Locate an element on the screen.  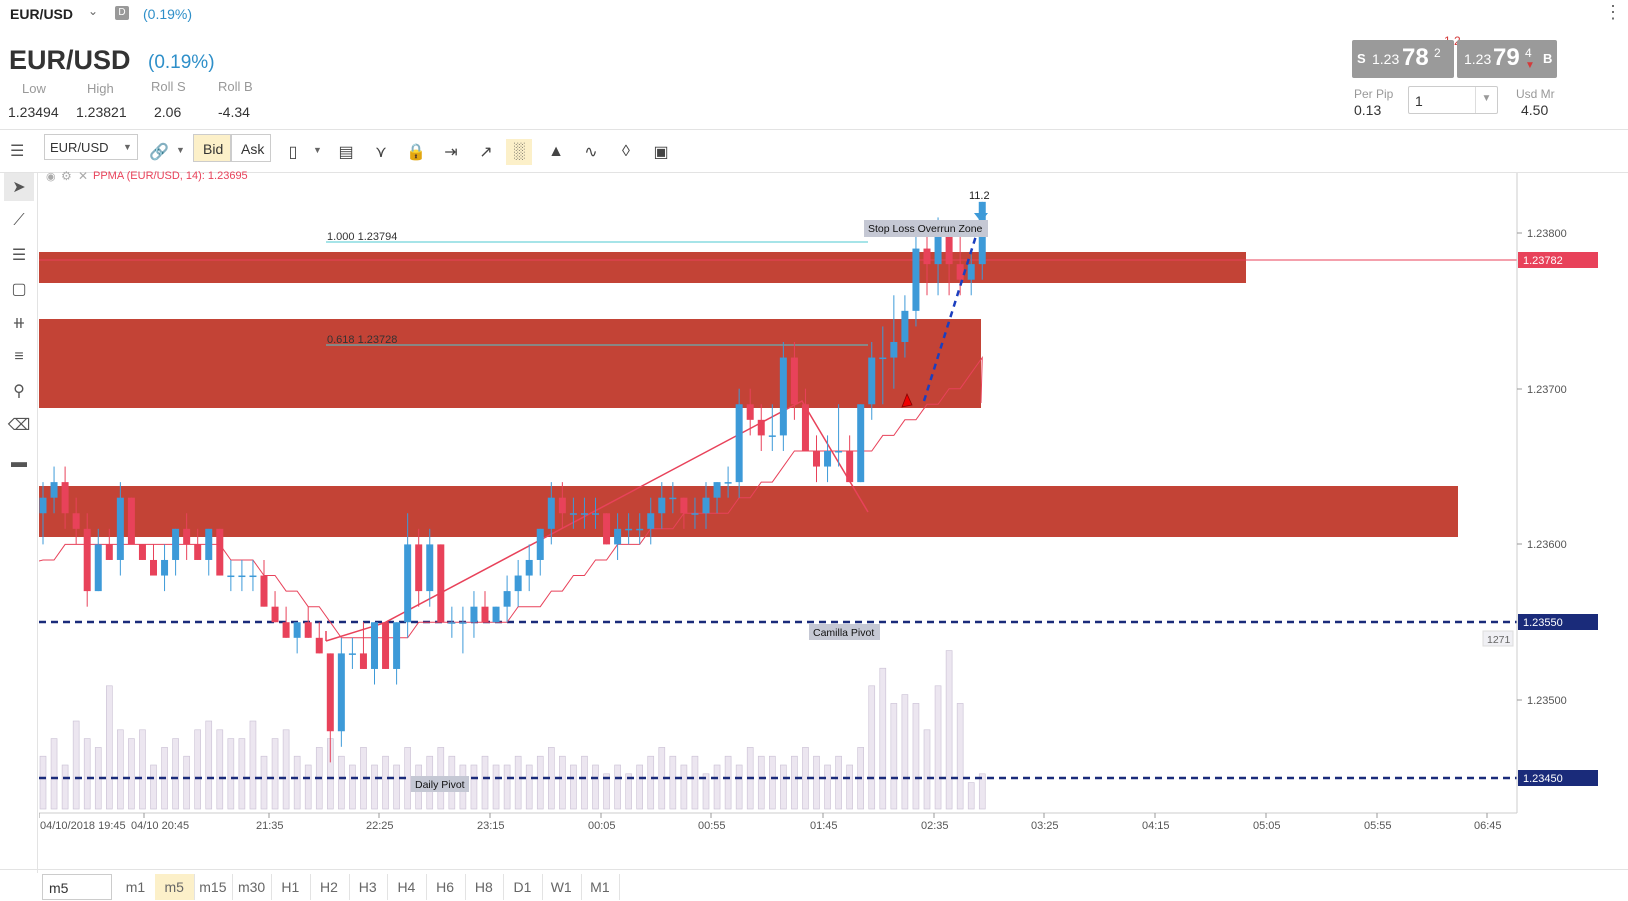
scroll-end-icon: ⇥ is located at coordinates (451, 152).